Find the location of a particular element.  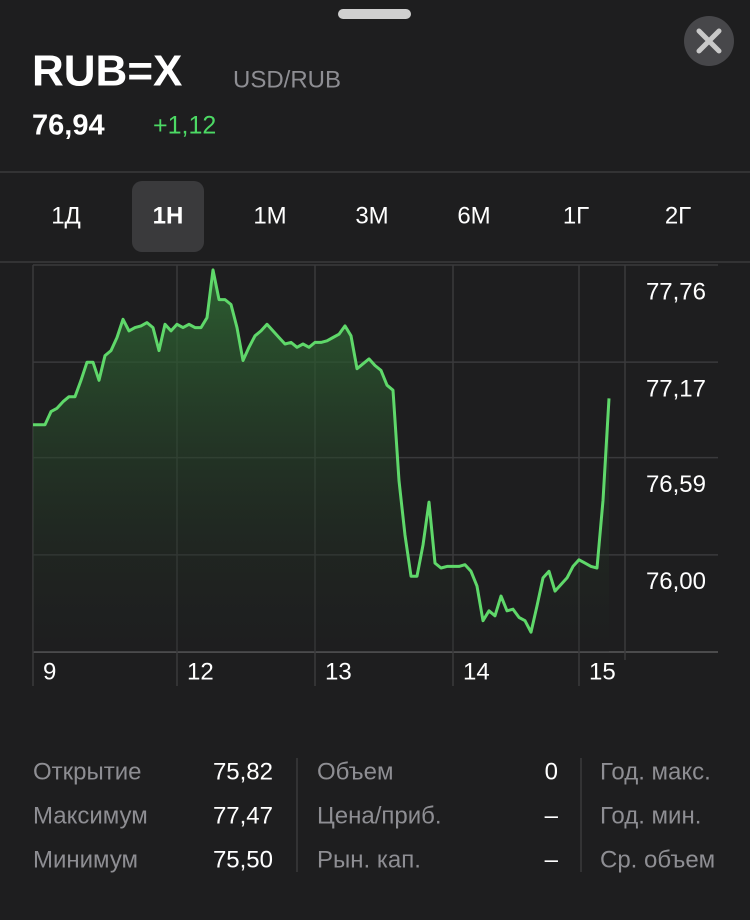

change: +1,12 is located at coordinates (184, 126).